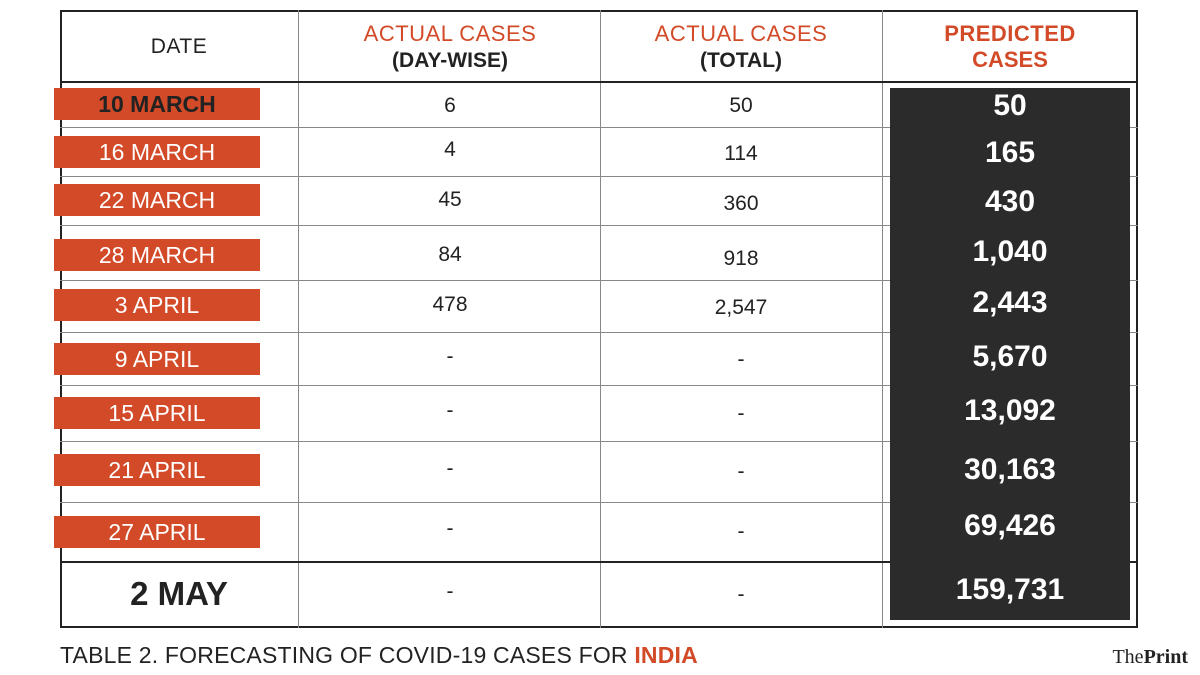 The width and height of the screenshot is (1200, 675). Describe the element at coordinates (1010, 201) in the screenshot. I see `predicted-cell: 430` at that location.